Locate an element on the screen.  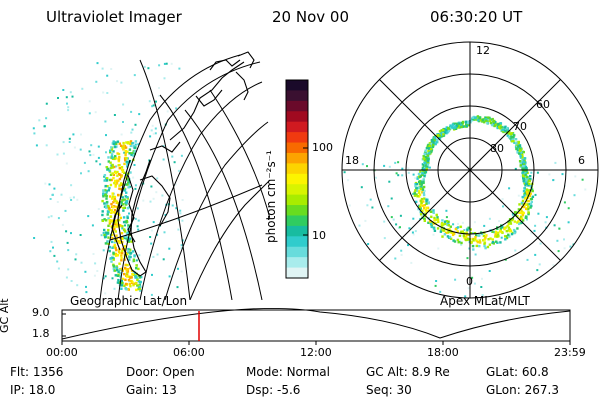
right-aurora-oval is located at coordinates (474, 183).